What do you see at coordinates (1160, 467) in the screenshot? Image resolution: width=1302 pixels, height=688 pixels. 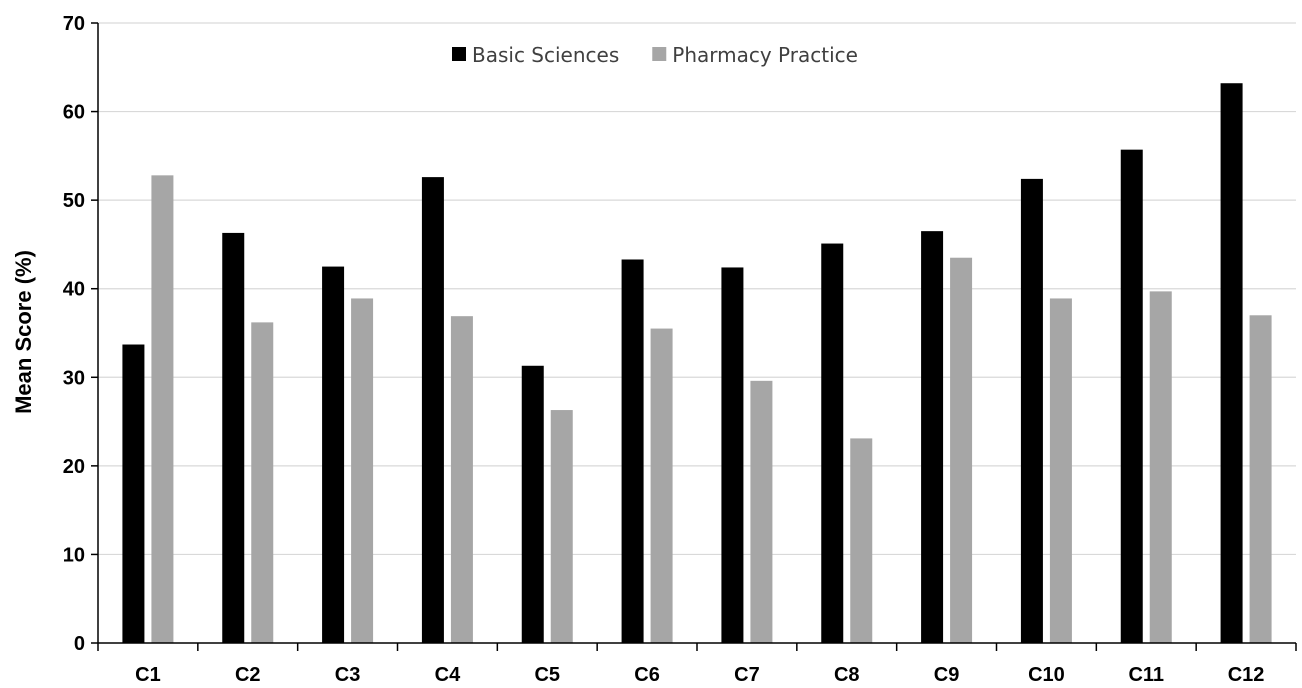 I see `bar-pharmacy-practice-c11` at bounding box center [1160, 467].